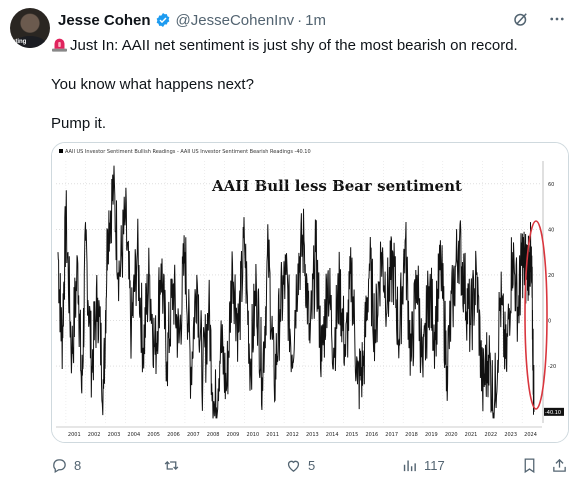 This screenshot has width=580, height=490. I want to click on author-name: Jesse Cohen, so click(104, 20).